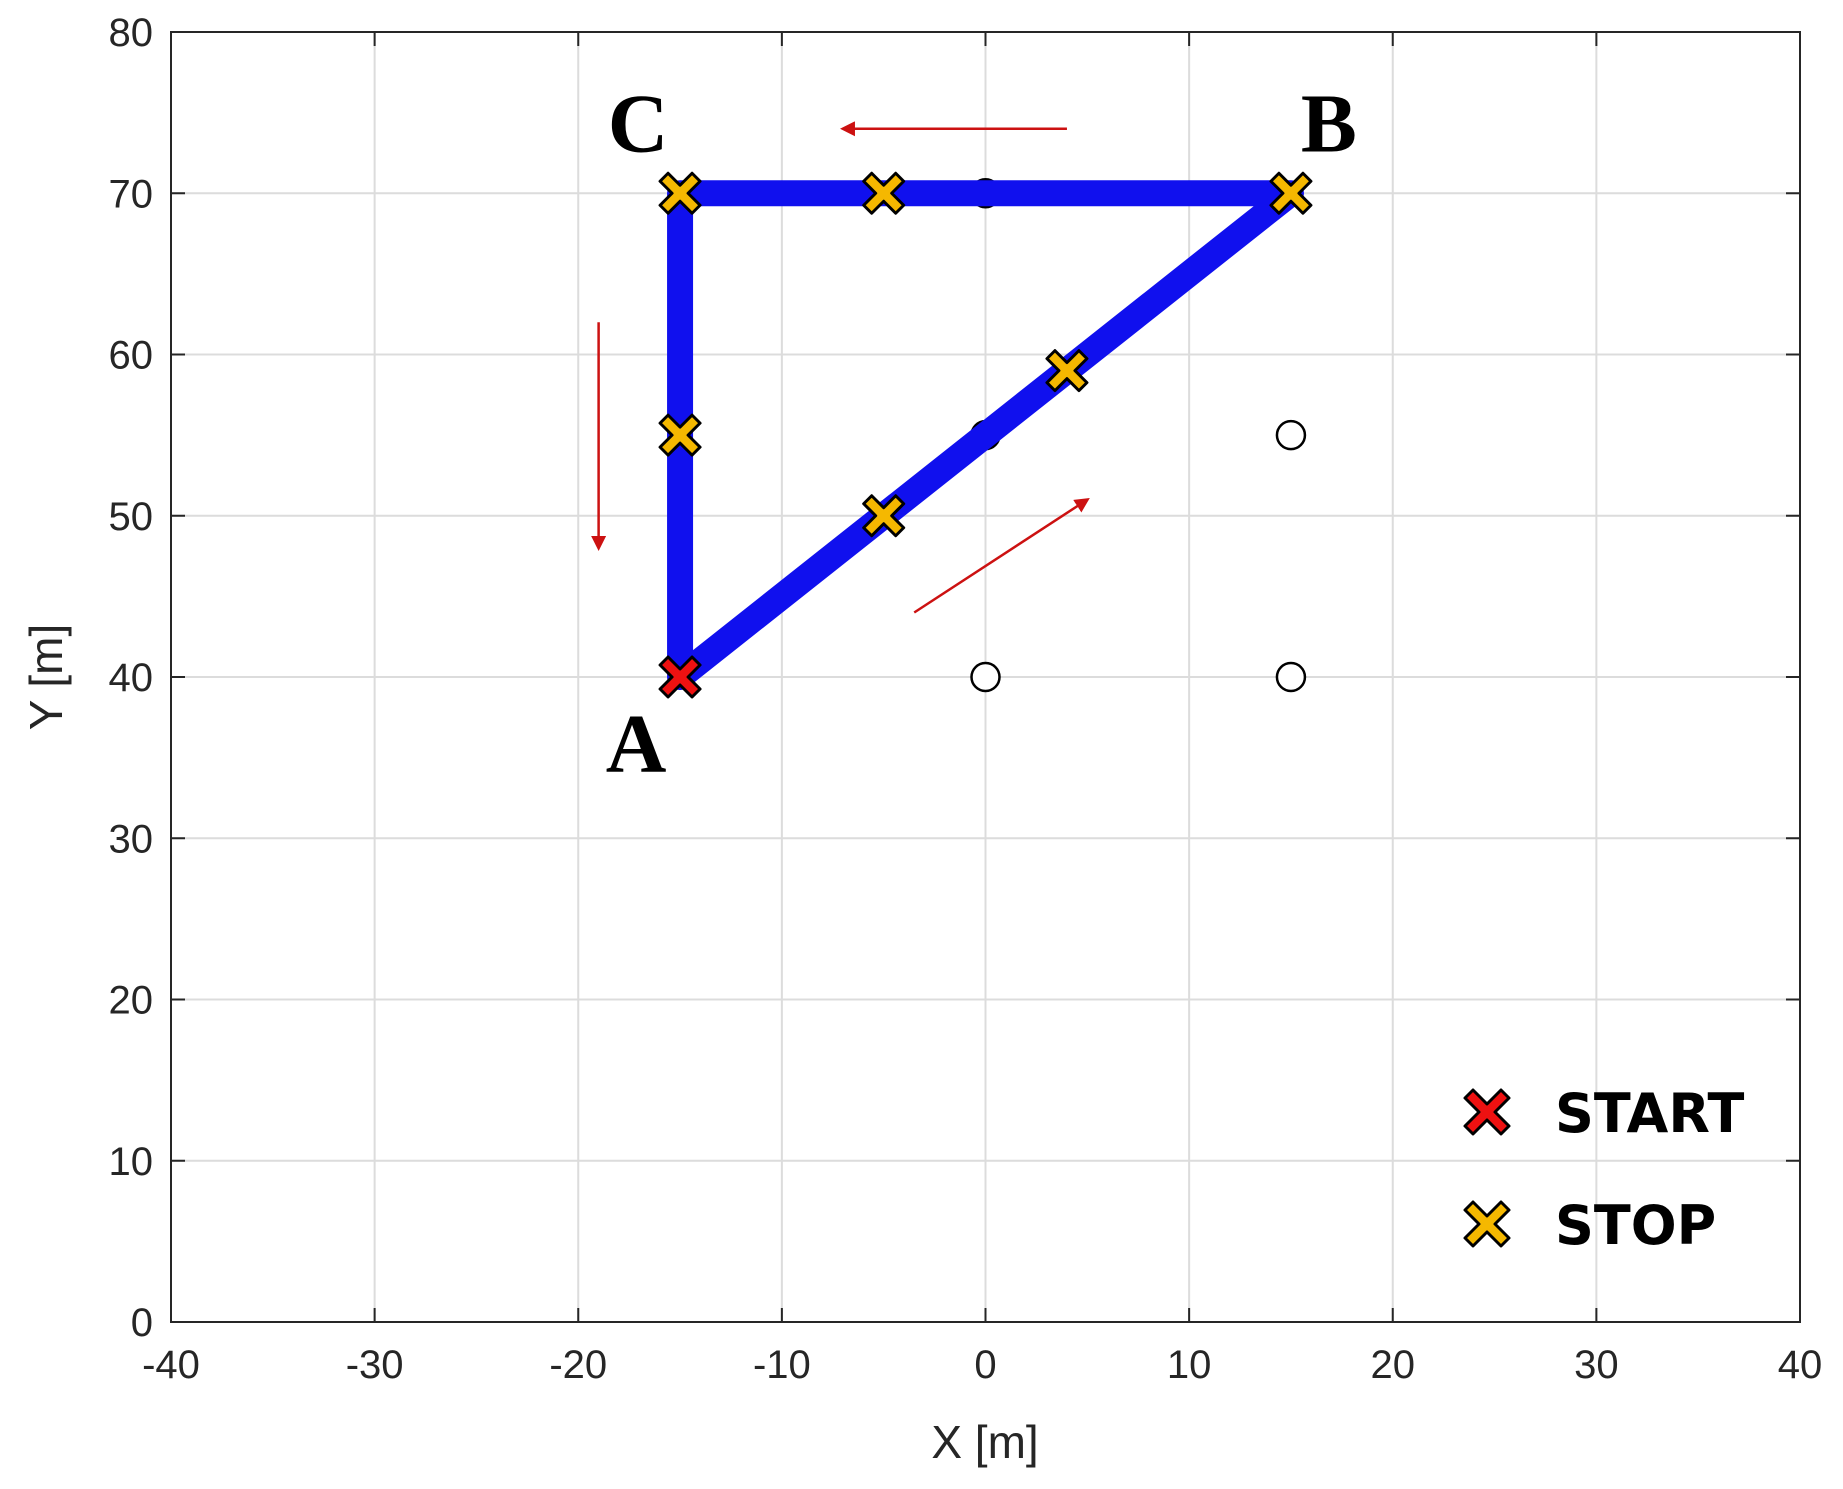 The image size is (1843, 1489). Describe the element at coordinates (1001, 555) in the screenshot. I see `direction-arrow` at that location.